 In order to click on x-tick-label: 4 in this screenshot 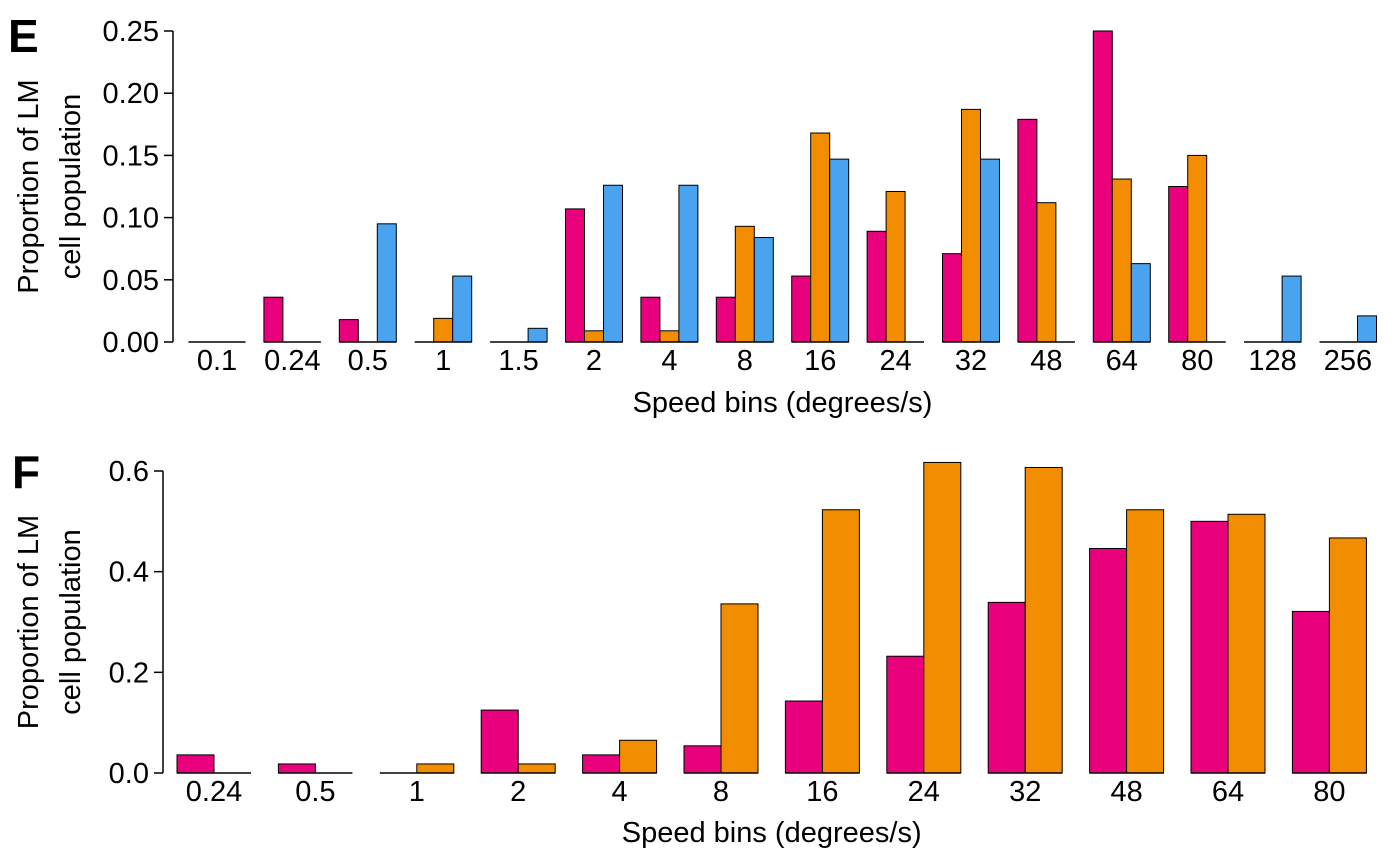, I will do `click(620, 792)`.